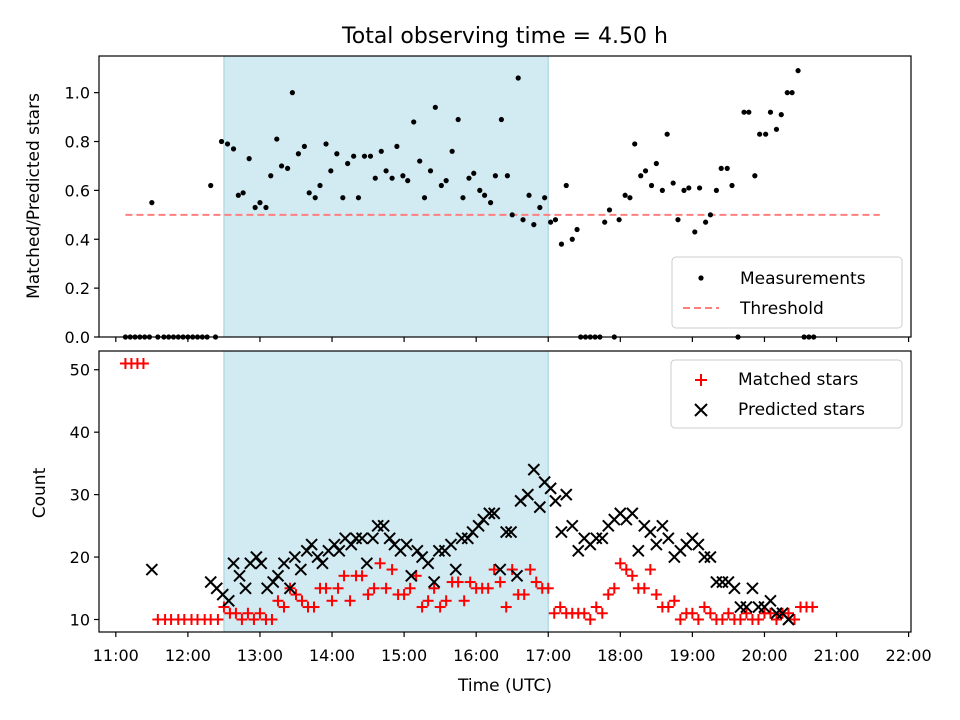 The image size is (960, 720). Describe the element at coordinates (80, 495) in the screenshot. I see `bottom-y-tick-label: 30` at that location.